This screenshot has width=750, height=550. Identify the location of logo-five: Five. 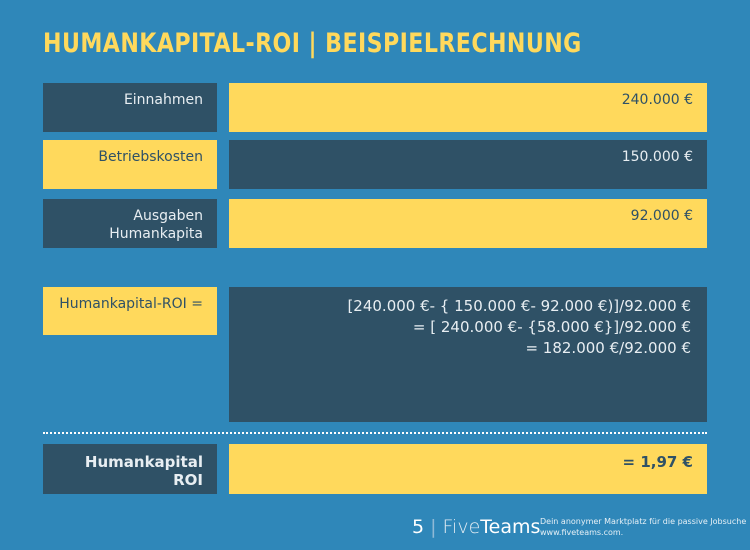
(461, 527).